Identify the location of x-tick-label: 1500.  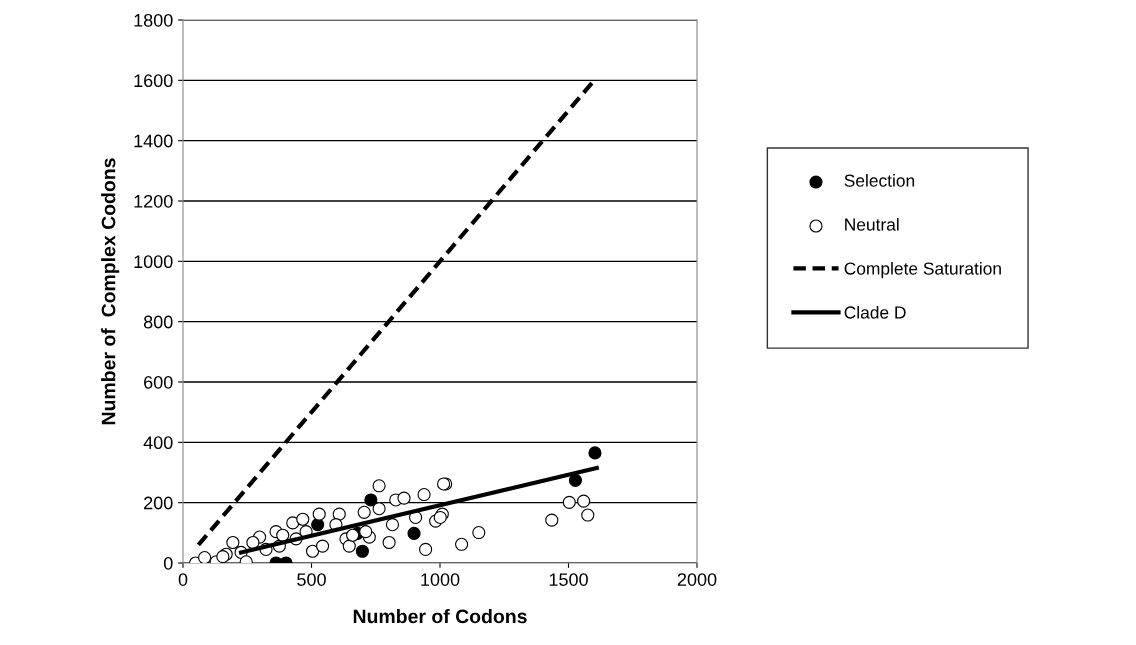
(568, 579).